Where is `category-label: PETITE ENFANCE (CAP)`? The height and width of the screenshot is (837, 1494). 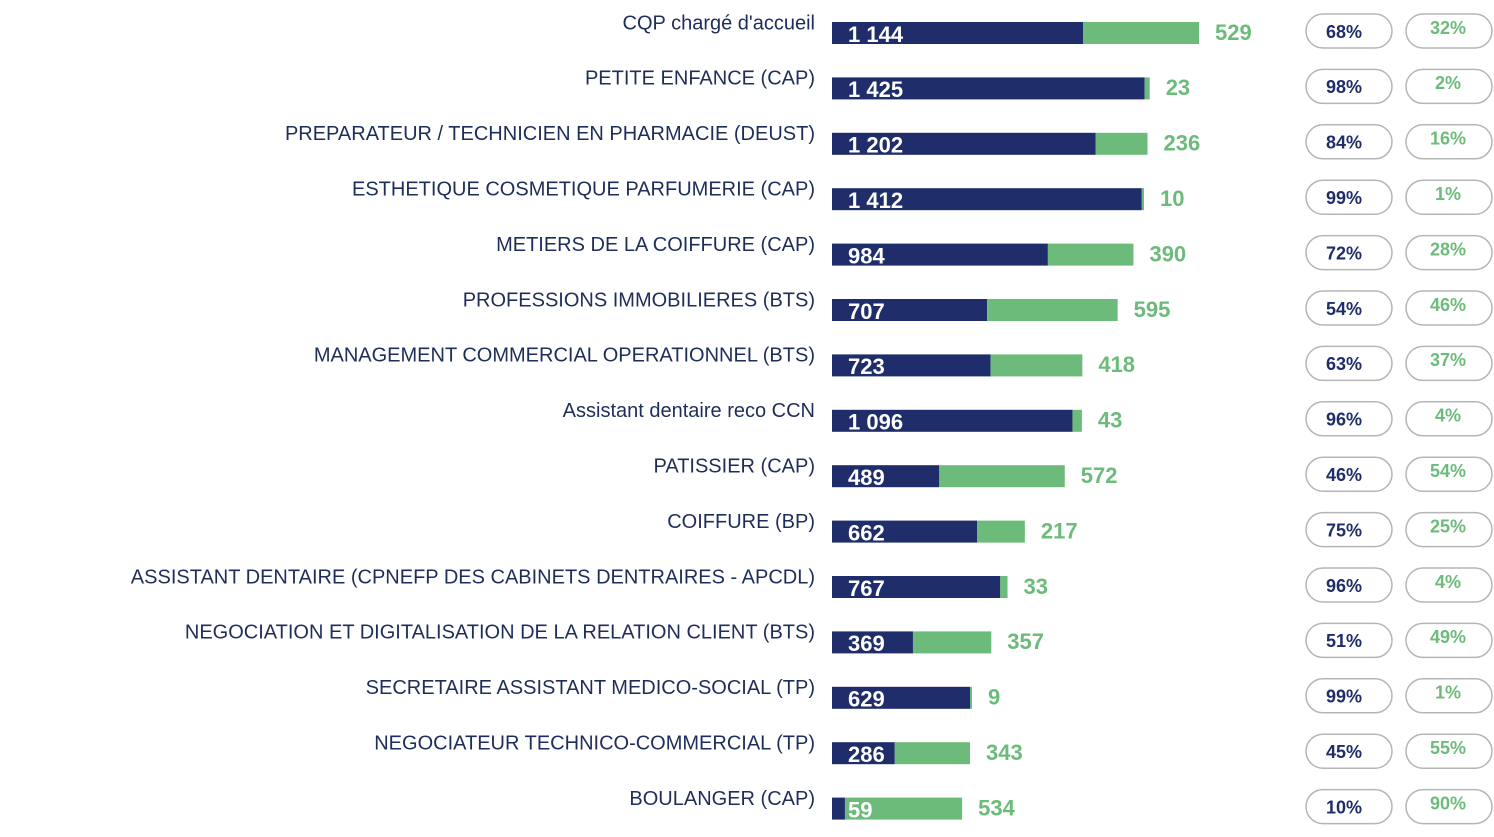
category-label: PETITE ENFANCE (CAP) is located at coordinates (700, 79).